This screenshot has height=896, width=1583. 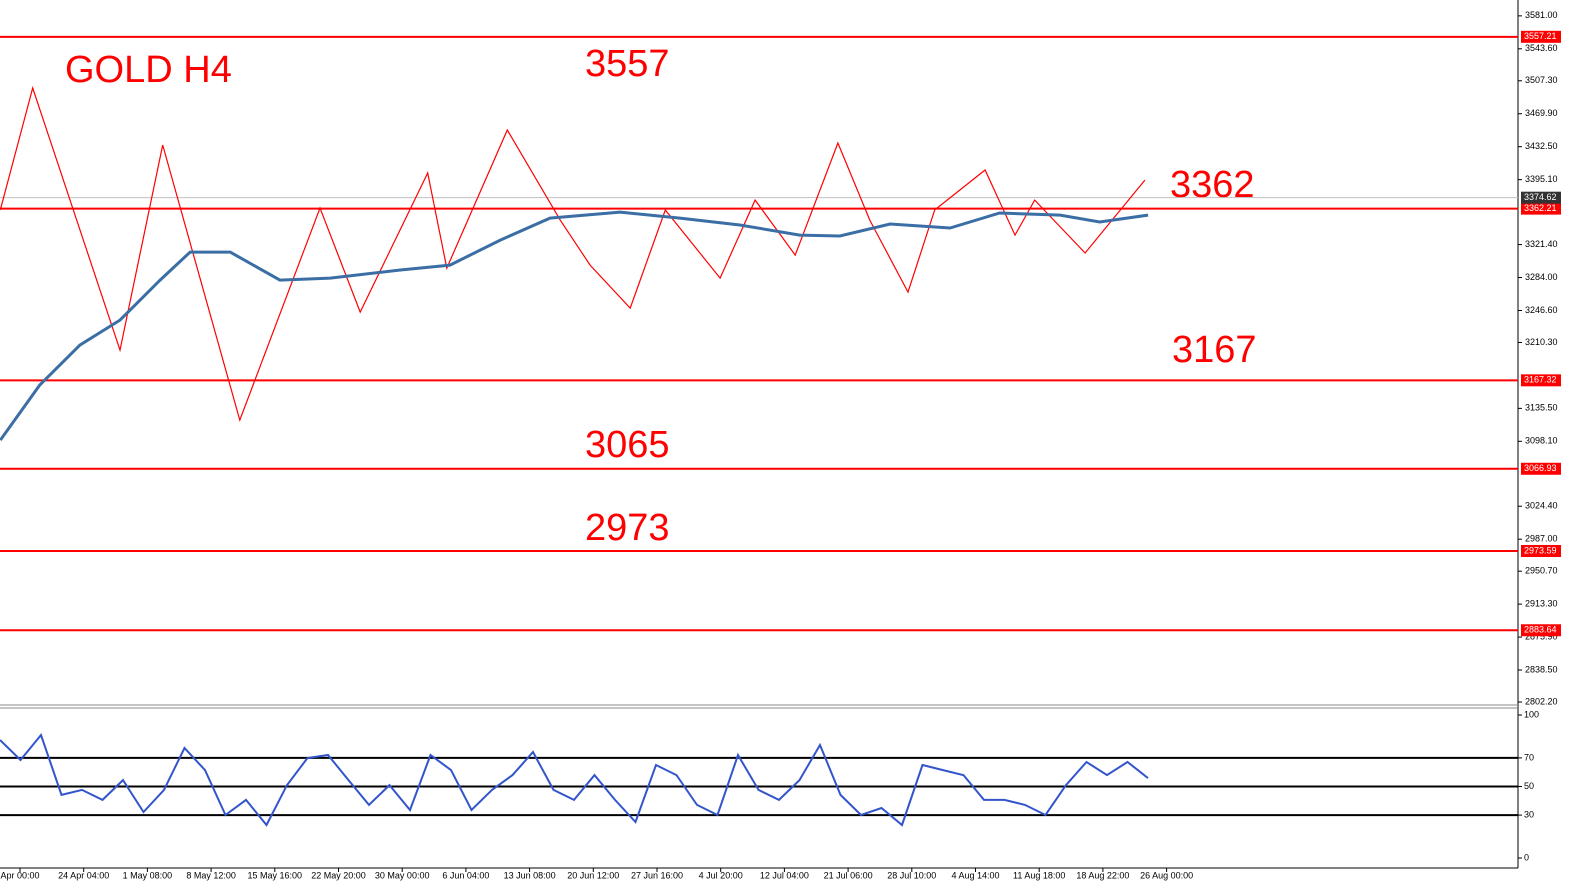 I want to click on y-tick-label: 3581.00, so click(x=1541, y=15).